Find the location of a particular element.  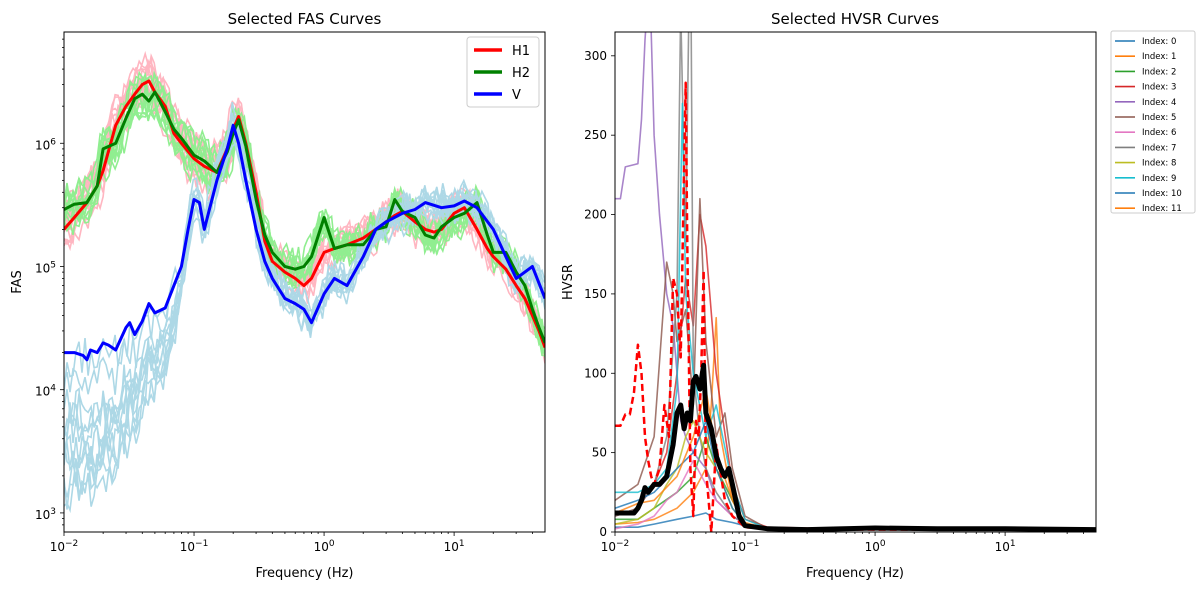

hvsr-legend-label: Index: 10 is located at coordinates (1162, 194).